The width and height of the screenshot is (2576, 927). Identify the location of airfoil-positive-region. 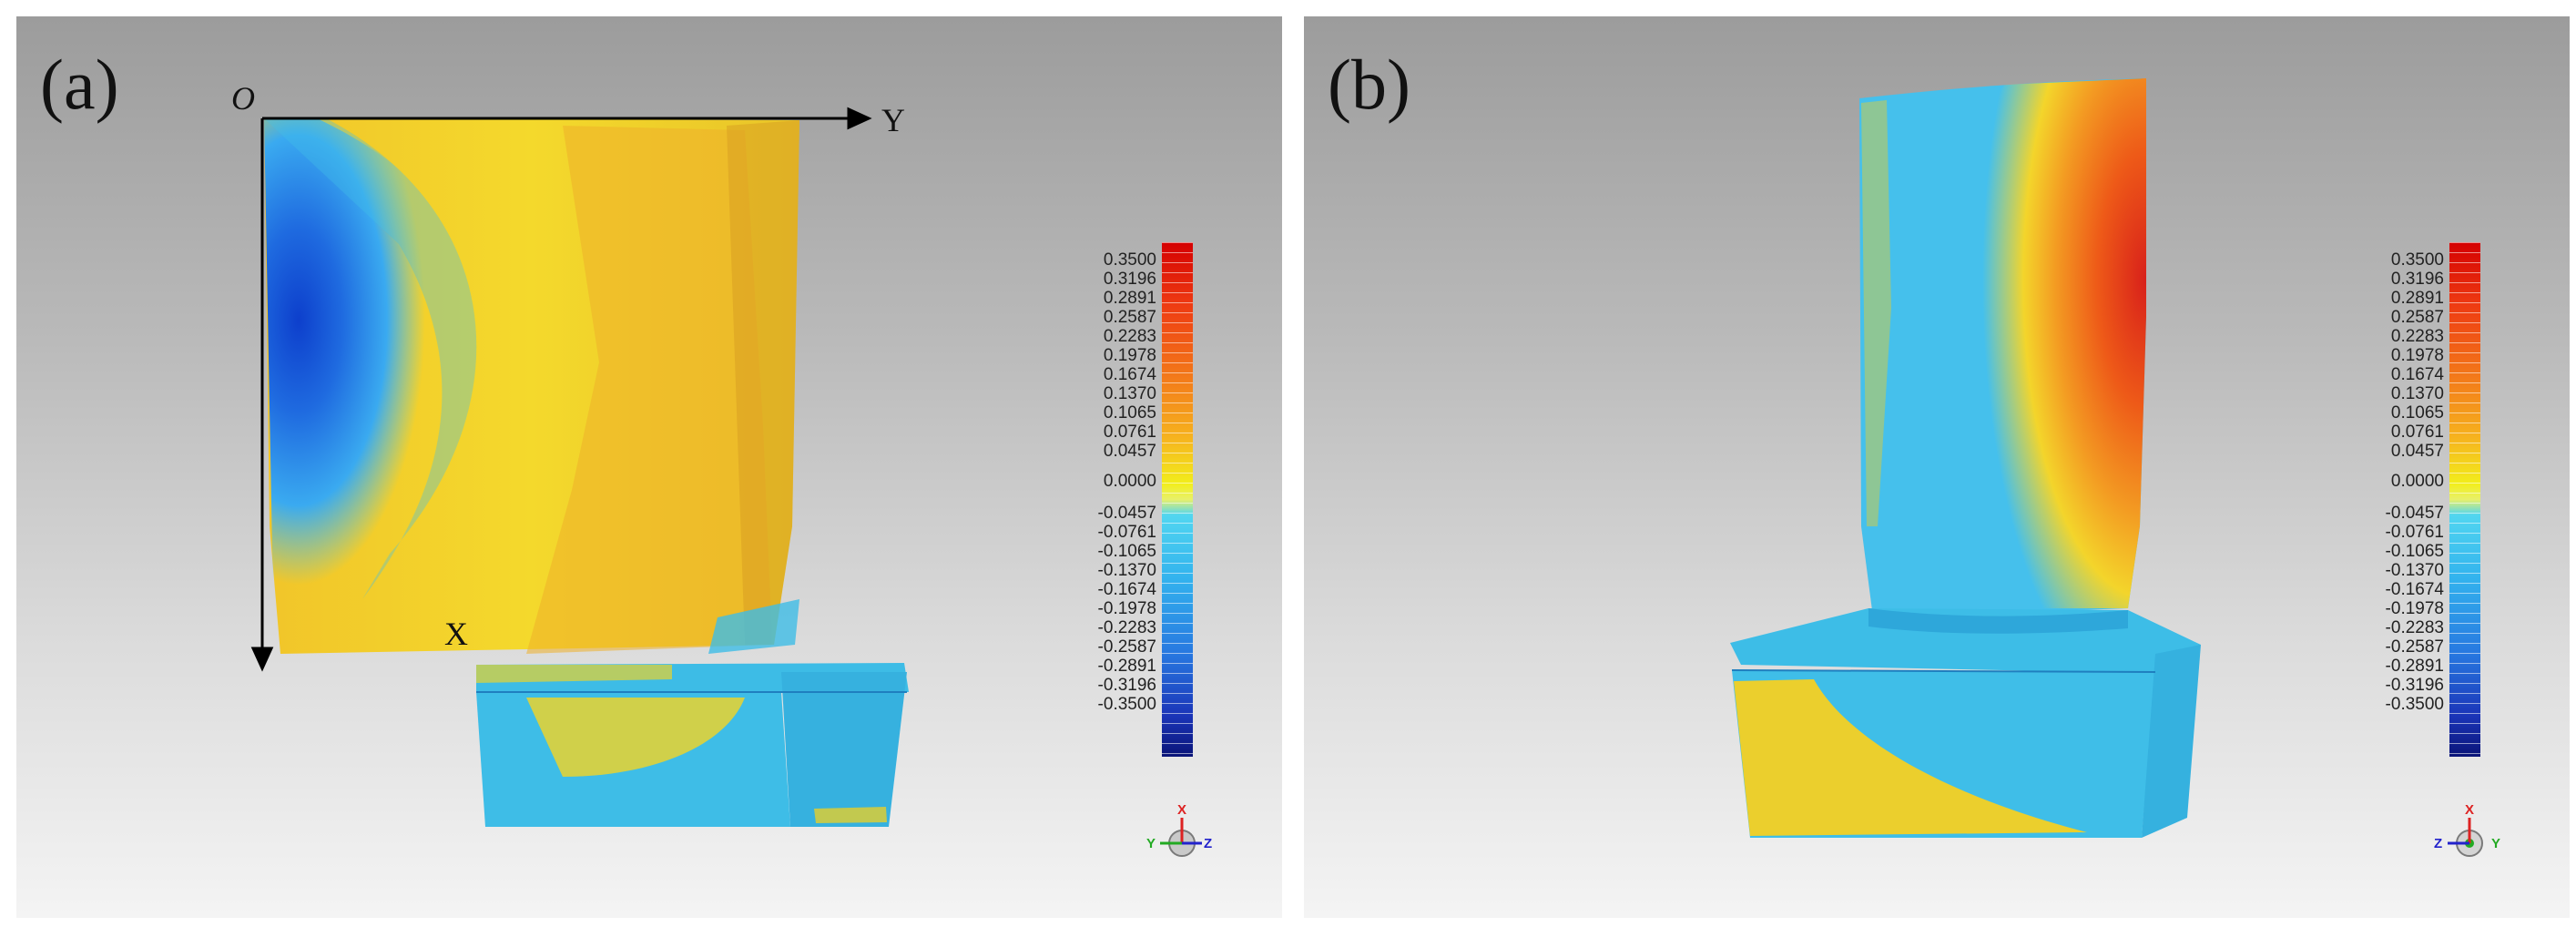
(2044, 343).